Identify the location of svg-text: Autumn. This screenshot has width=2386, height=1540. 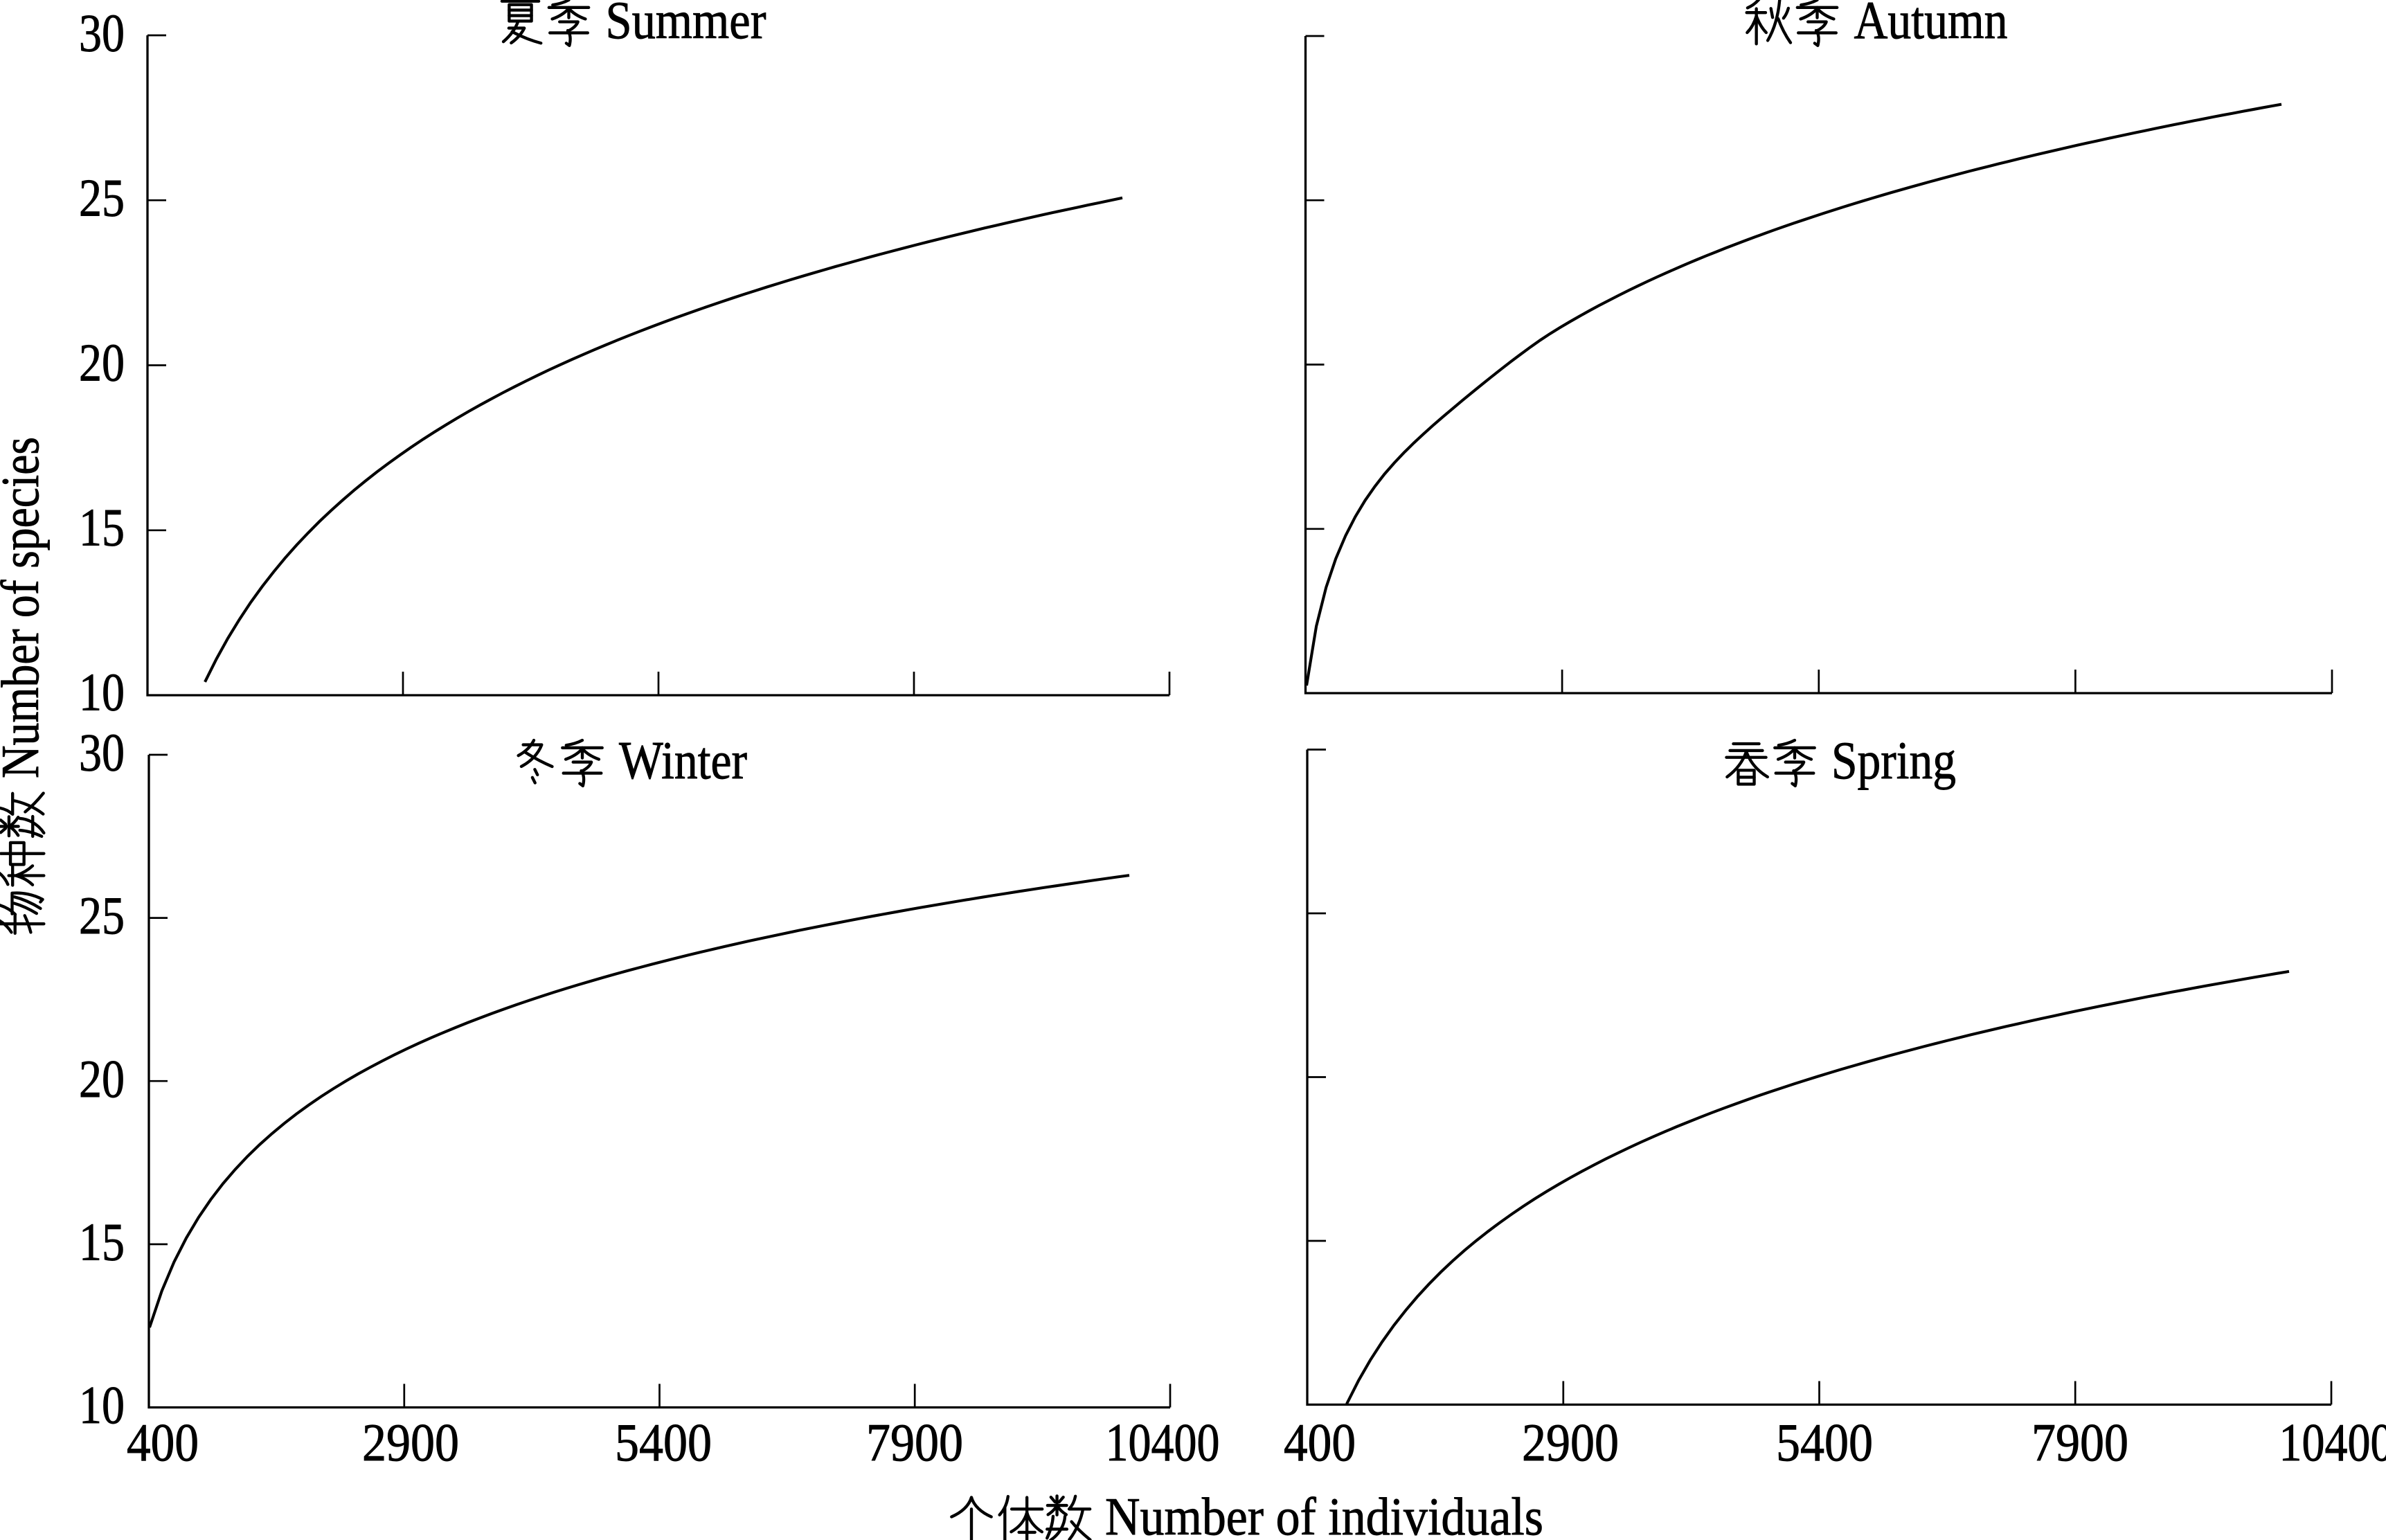
(1931, 25).